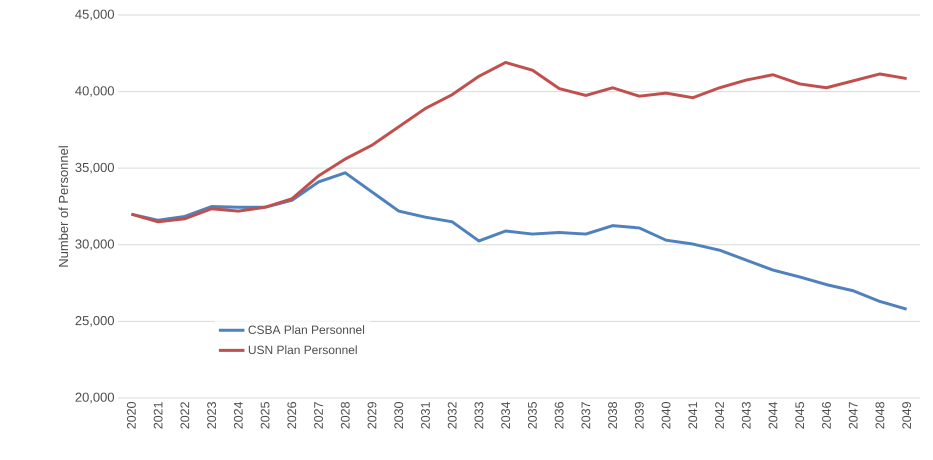  What do you see at coordinates (425, 415) in the screenshot?
I see `x-tick-label: 2031` at bounding box center [425, 415].